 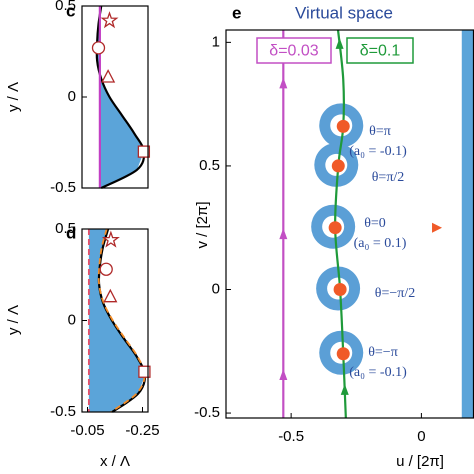 I want to click on panel-label: e, so click(x=236, y=12).